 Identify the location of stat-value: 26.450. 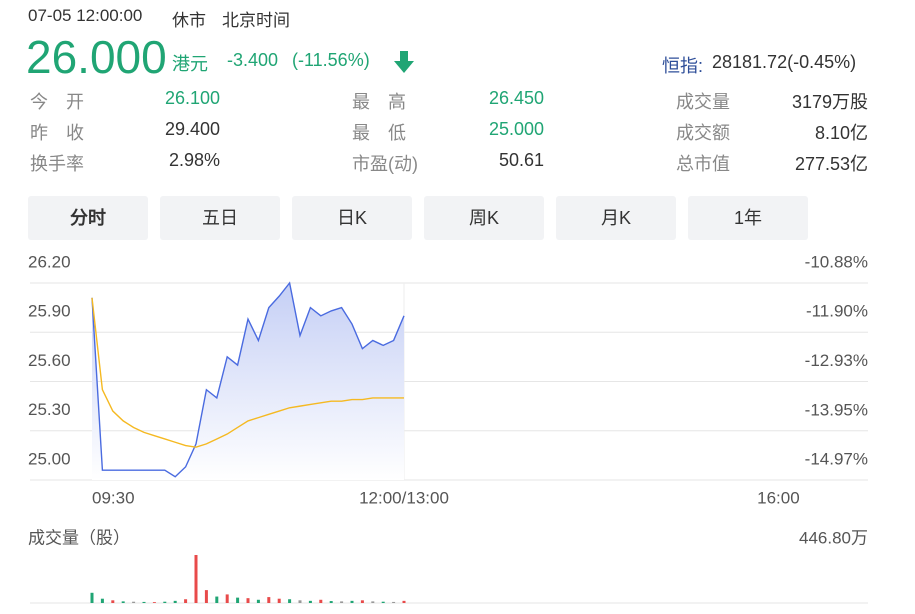
(516, 98).